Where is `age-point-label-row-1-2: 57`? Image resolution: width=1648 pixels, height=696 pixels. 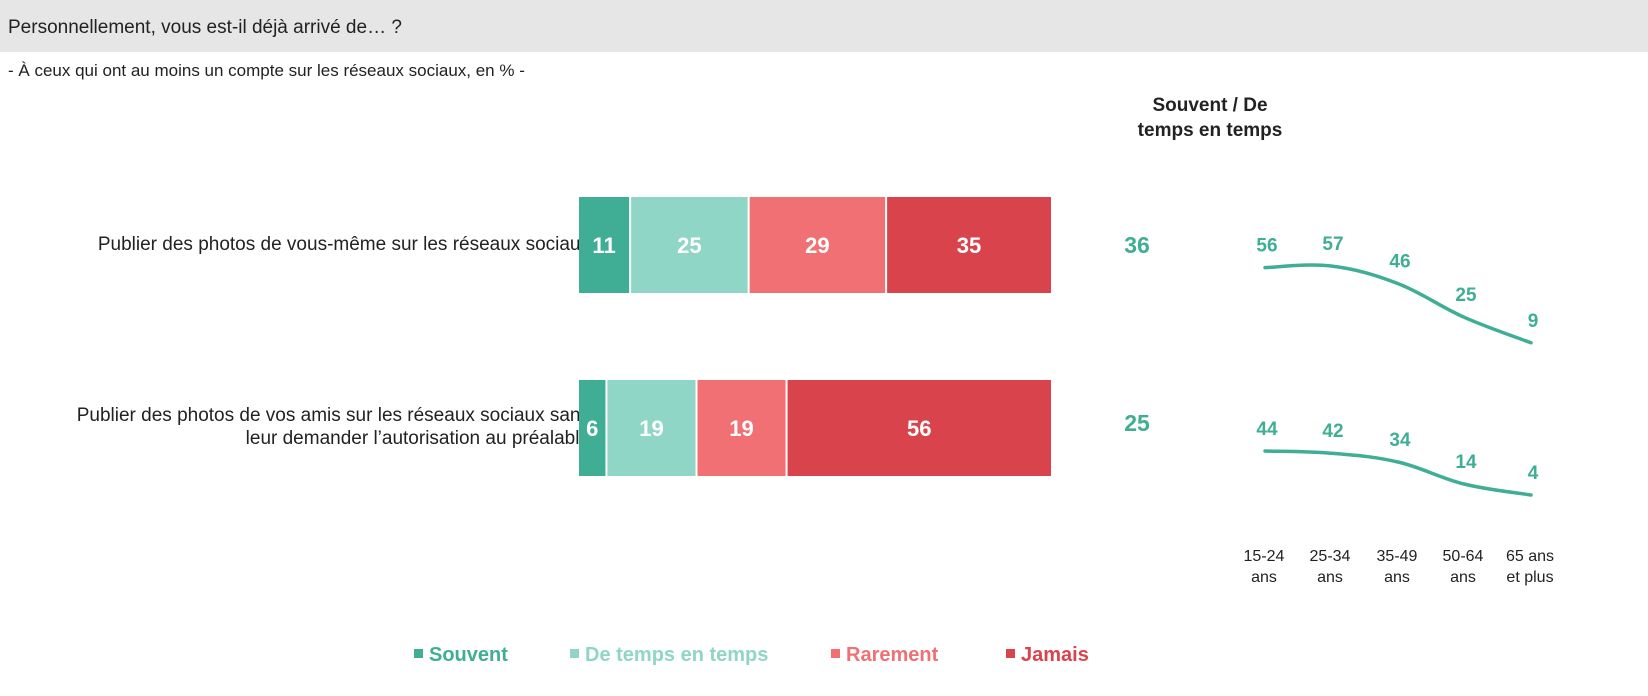 age-point-label-row-1-2: 57 is located at coordinates (1332, 244).